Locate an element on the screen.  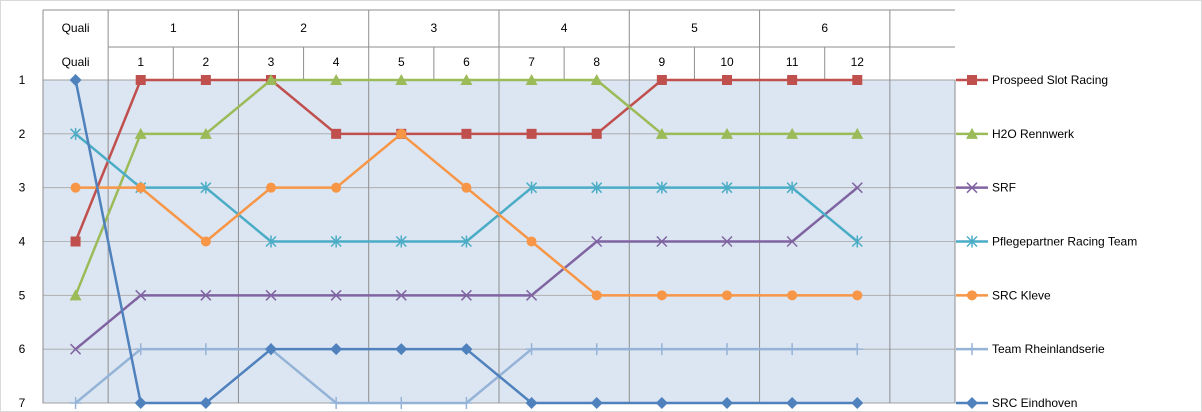
legend-label: SRC Kleve is located at coordinates (1021, 295).